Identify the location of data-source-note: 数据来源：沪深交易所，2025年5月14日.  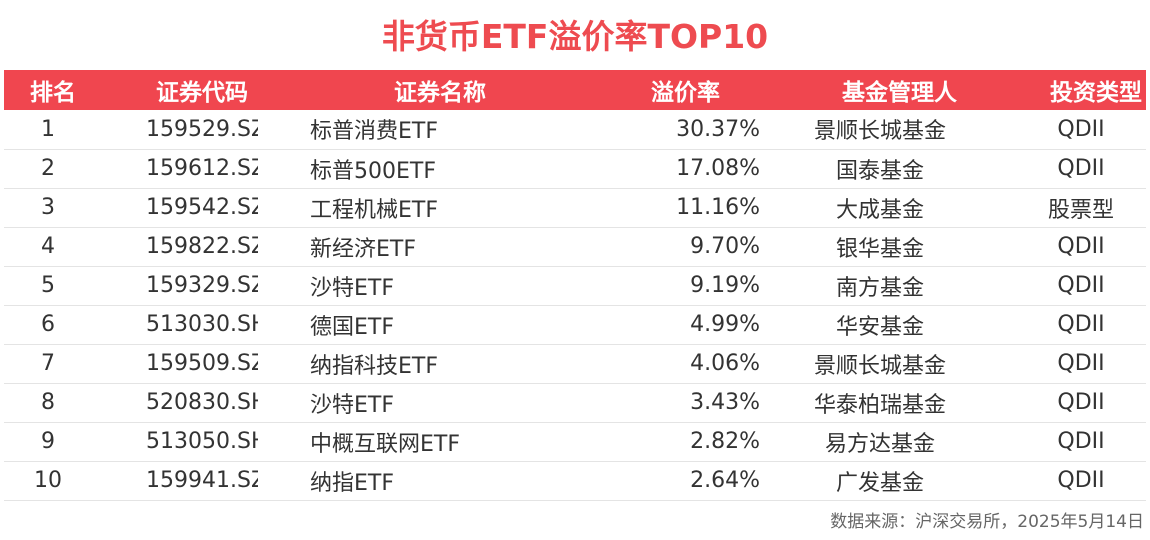
(987, 522).